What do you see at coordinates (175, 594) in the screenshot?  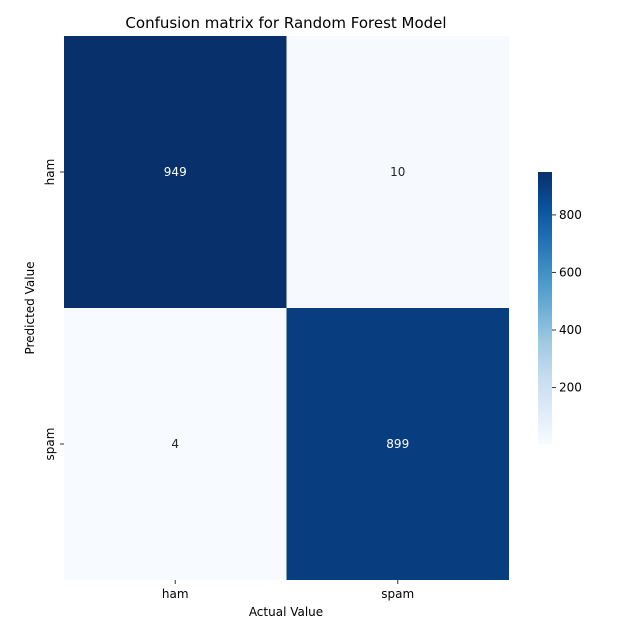 I see `x-tick-label: ham` at bounding box center [175, 594].